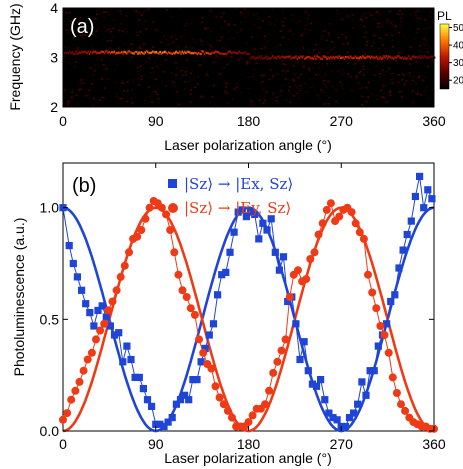  What do you see at coordinates (156, 444) in the screenshot?
I see `panel-b-x-tick-label: 90` at bounding box center [156, 444].